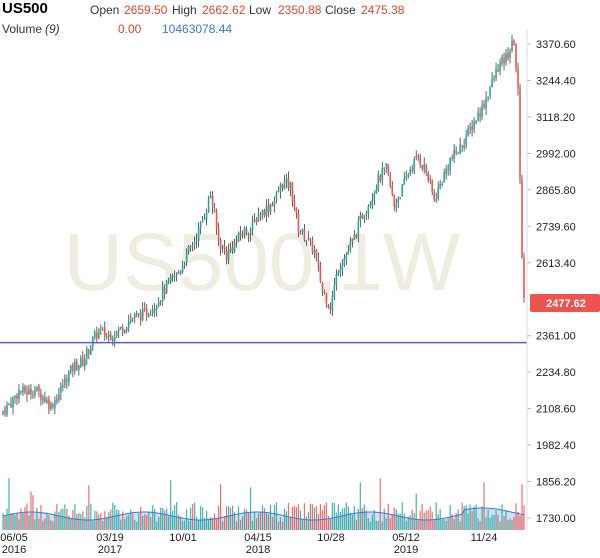 This screenshot has width=600, height=558. What do you see at coordinates (484, 538) in the screenshot?
I see `x-tick-label: 11/24` at bounding box center [484, 538].